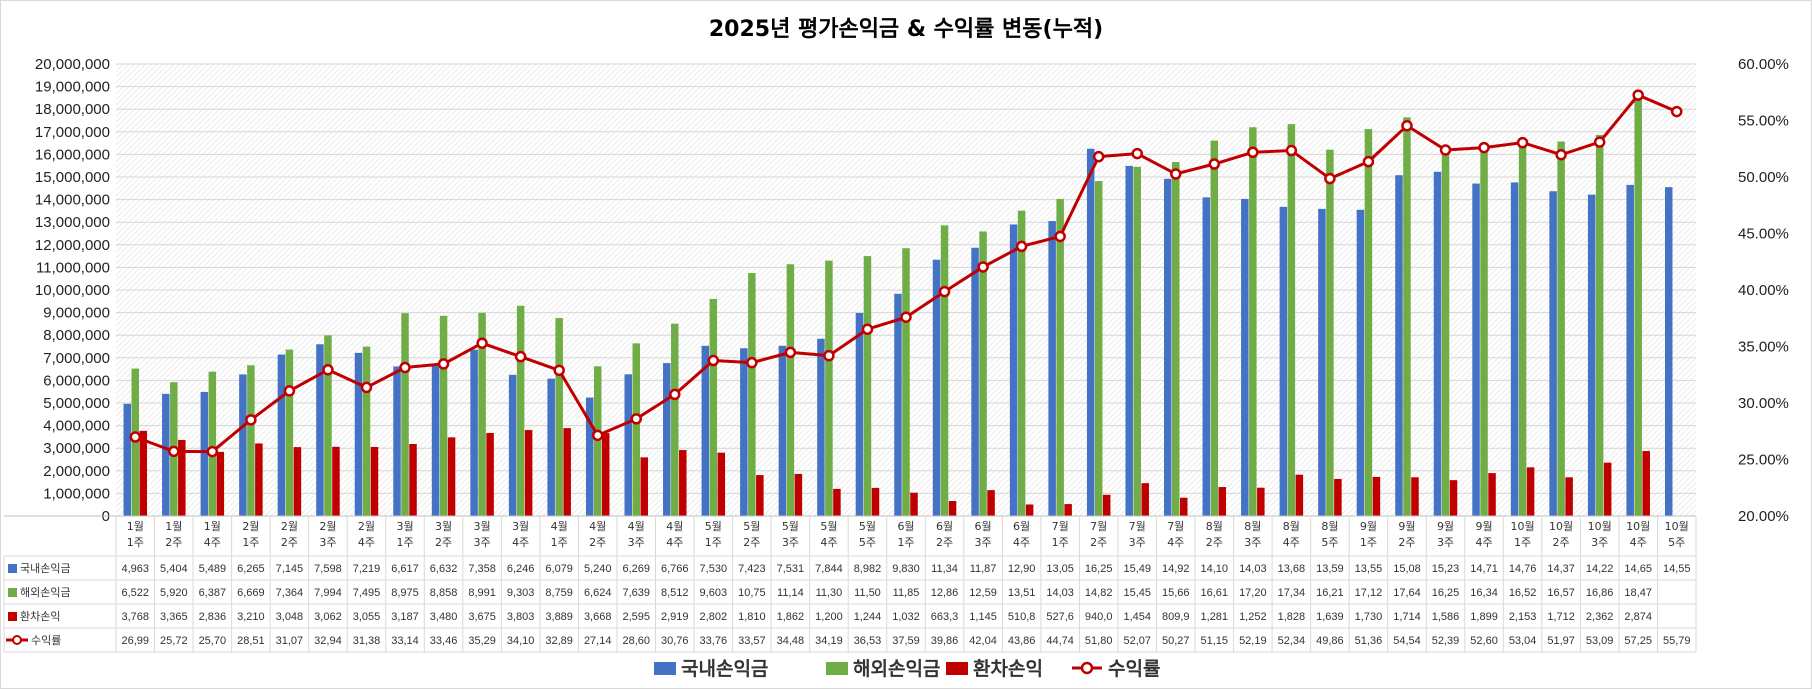  What do you see at coordinates (1638, 617) in the screenshot?
I see `table-cell: 2,874` at bounding box center [1638, 617].